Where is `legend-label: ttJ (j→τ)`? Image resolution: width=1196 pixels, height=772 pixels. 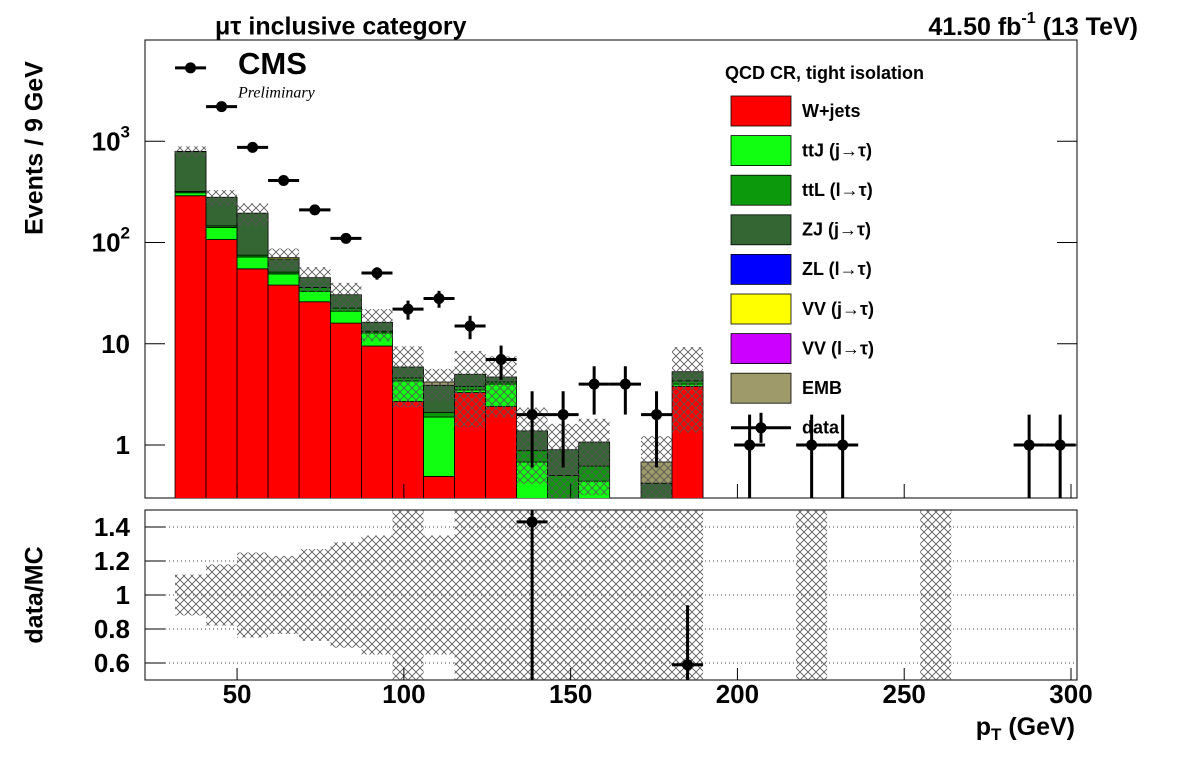
legend-label: ttJ (j→τ) is located at coordinates (837, 150).